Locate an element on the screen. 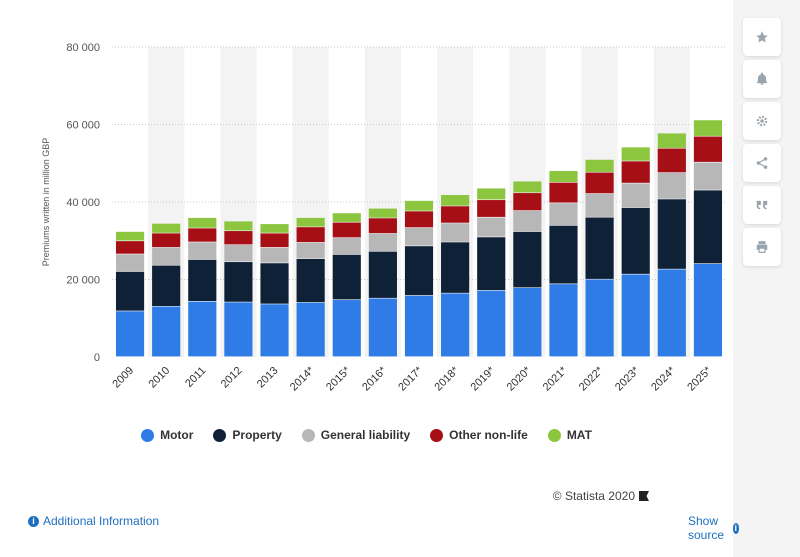  tool-sidebar is located at coordinates (763, 144).